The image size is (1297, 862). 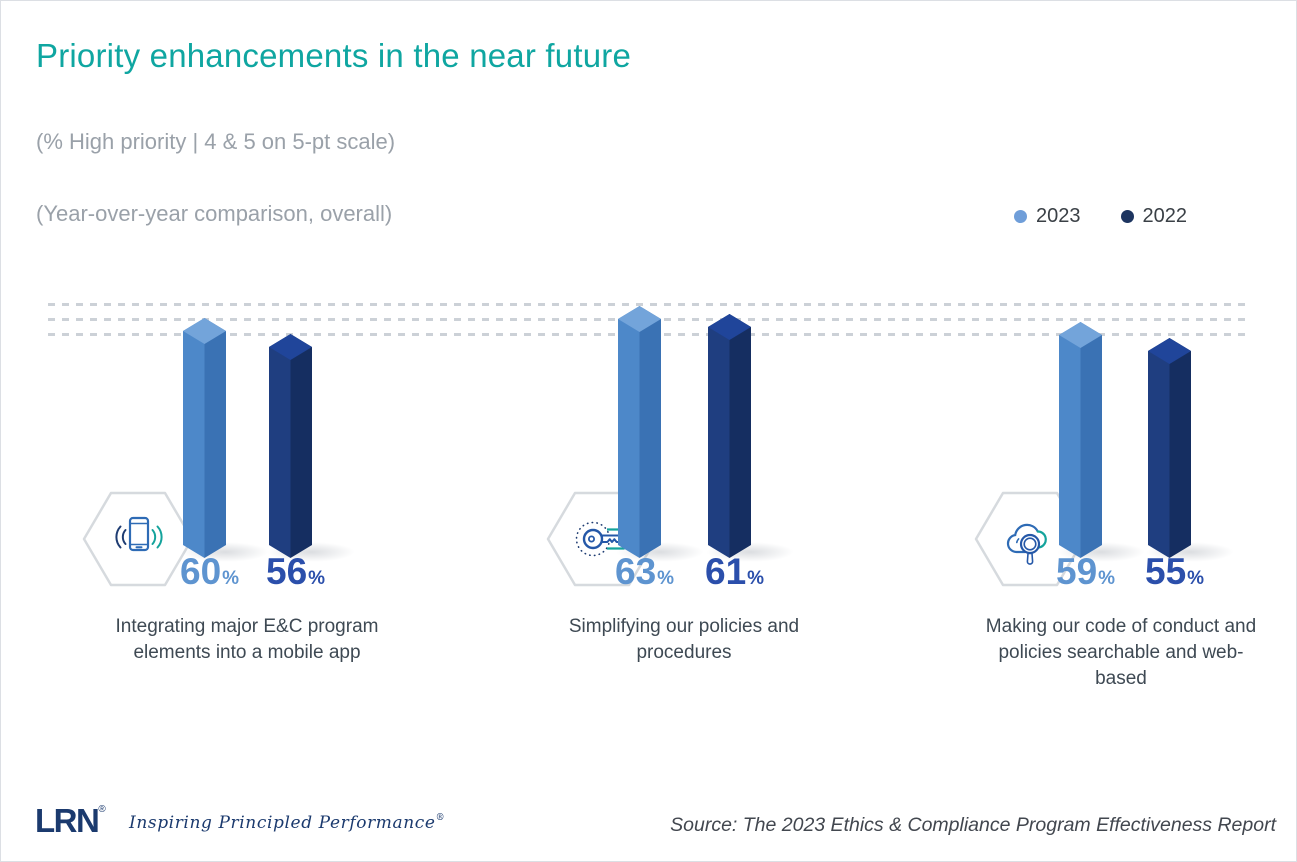 I want to click on key-icon, so click(x=600, y=539).